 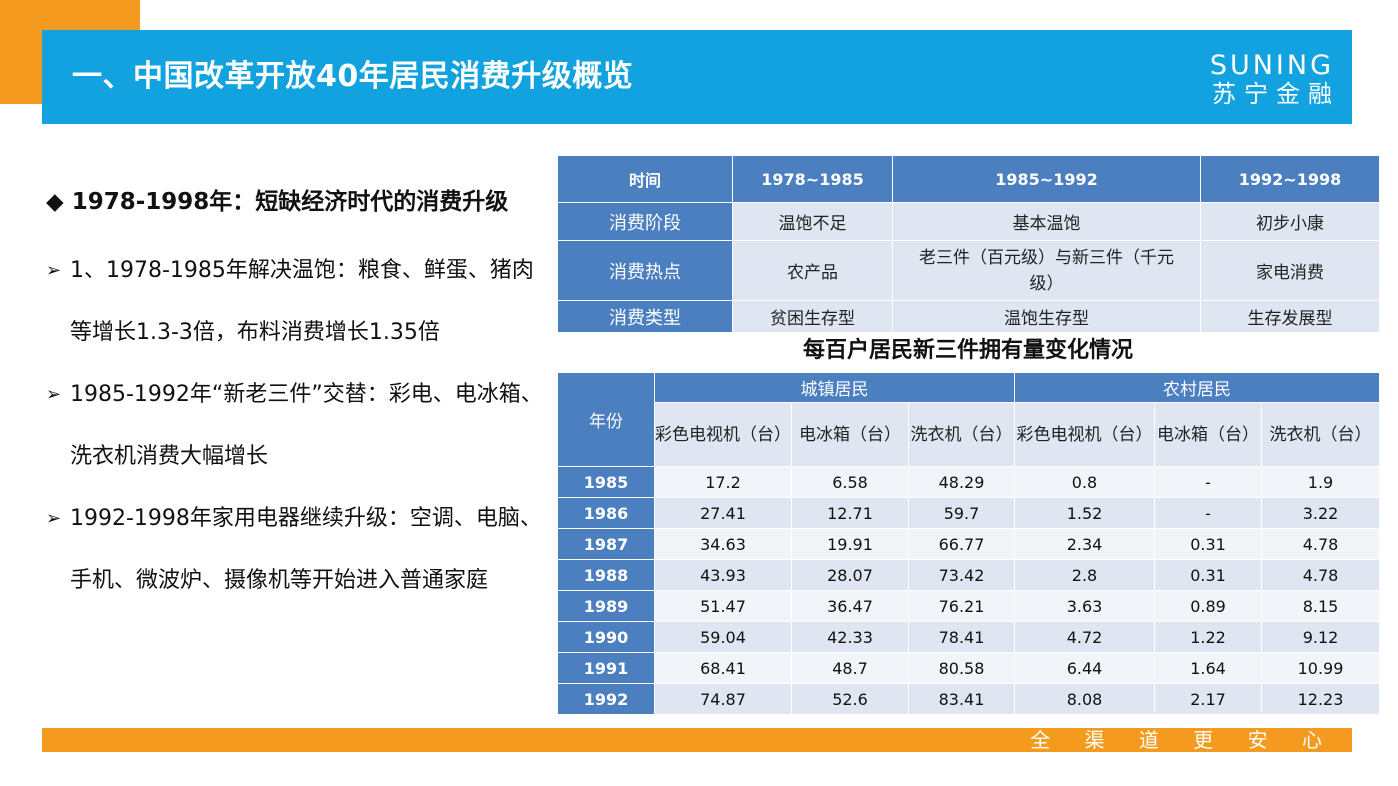 I want to click on value-cell: 12.23, so click(x=1320, y=699).